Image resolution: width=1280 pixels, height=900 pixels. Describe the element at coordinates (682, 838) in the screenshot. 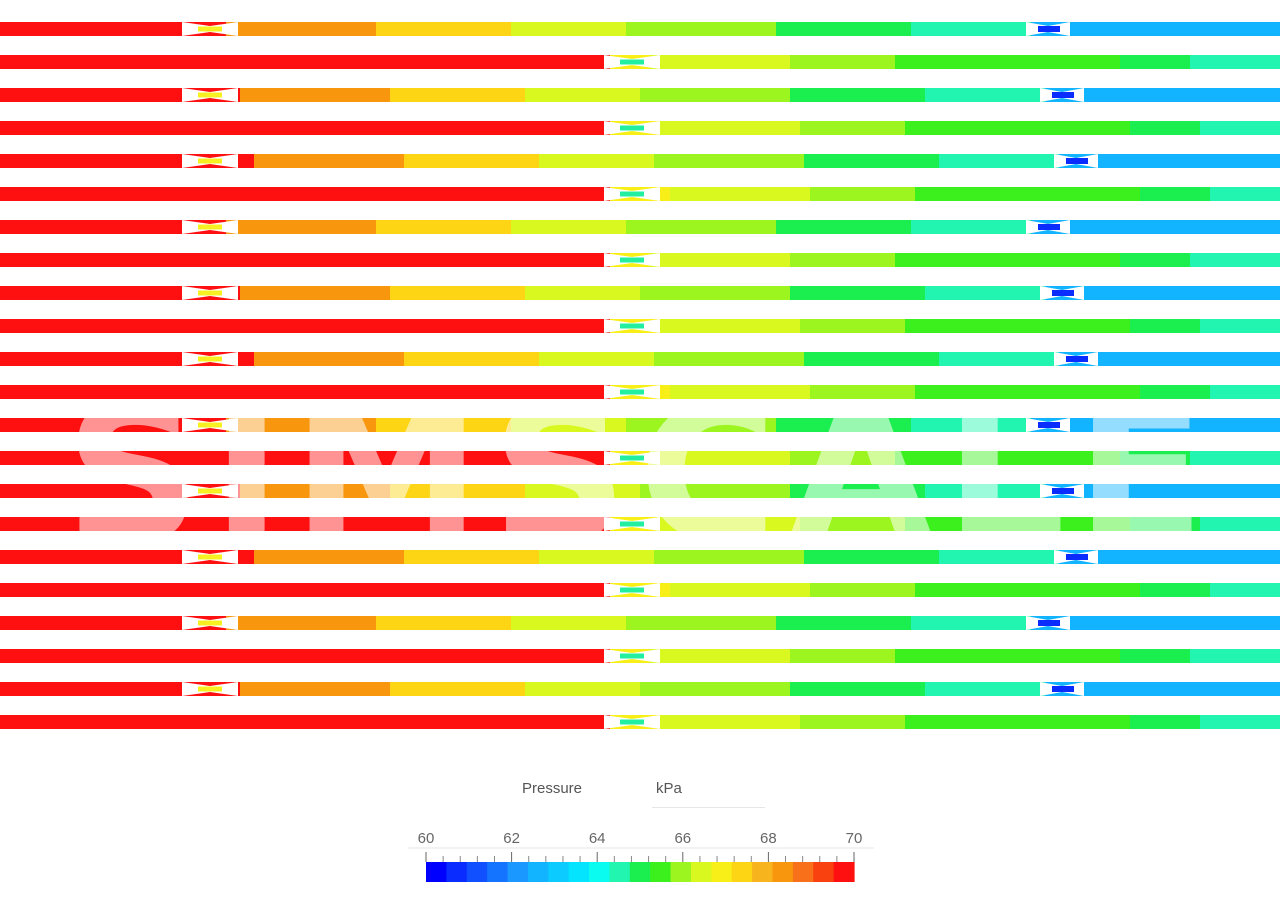

I see `colorbar-tick-label: 66` at that location.